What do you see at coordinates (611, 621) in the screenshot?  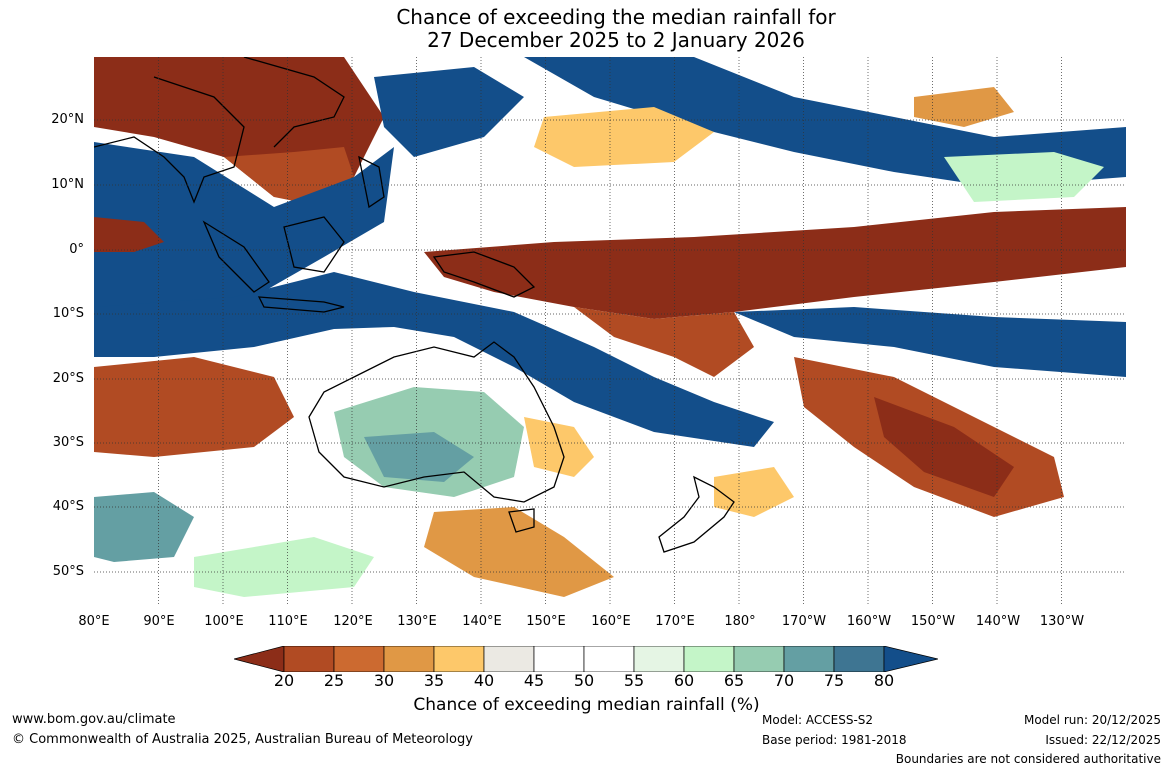 I see `lon-label: 160°E` at bounding box center [611, 621].